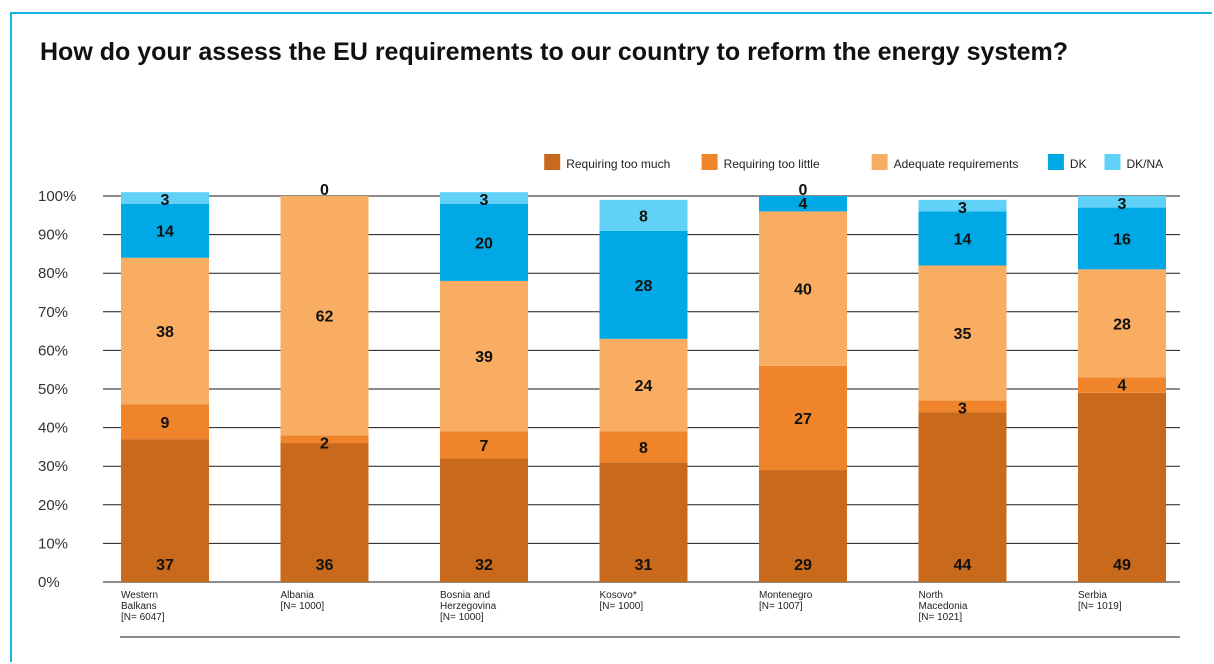 This screenshot has width=1214, height=664. Describe the element at coordinates (963, 565) in the screenshot. I see `data-label: 44` at that location.